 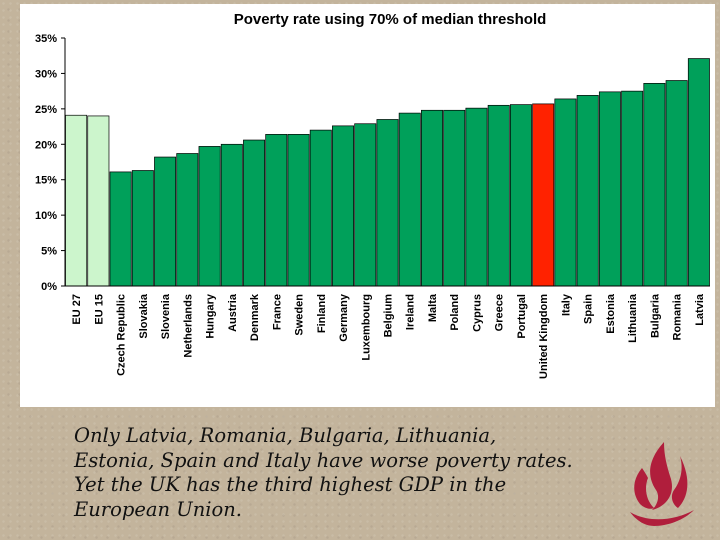 What do you see at coordinates (77, 309) in the screenshot?
I see `x-tick-label: EU 27` at bounding box center [77, 309].